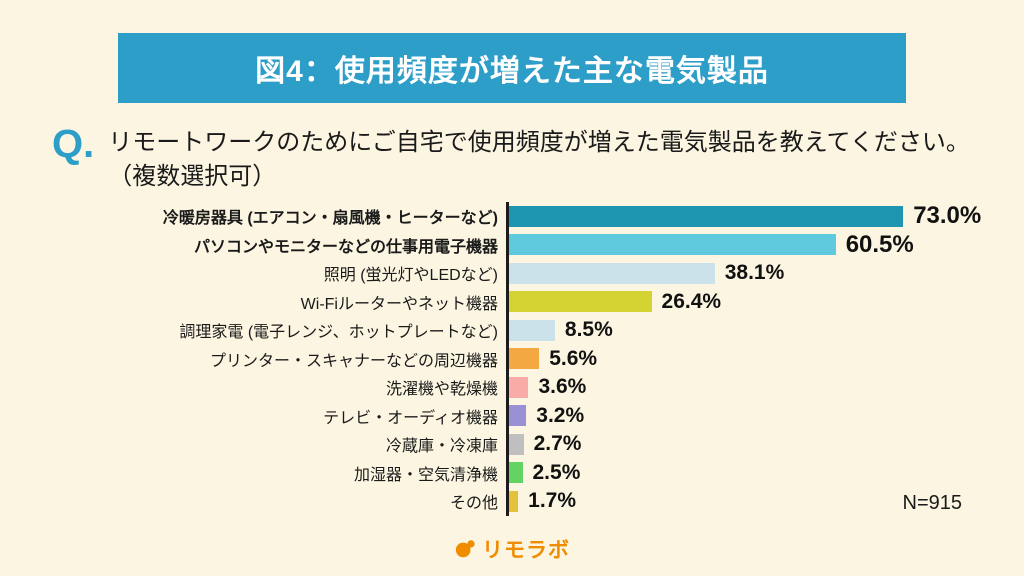  I want to click on chart-row: Wi-Fiルーターやネット機器 26.4%, so click(518, 301).